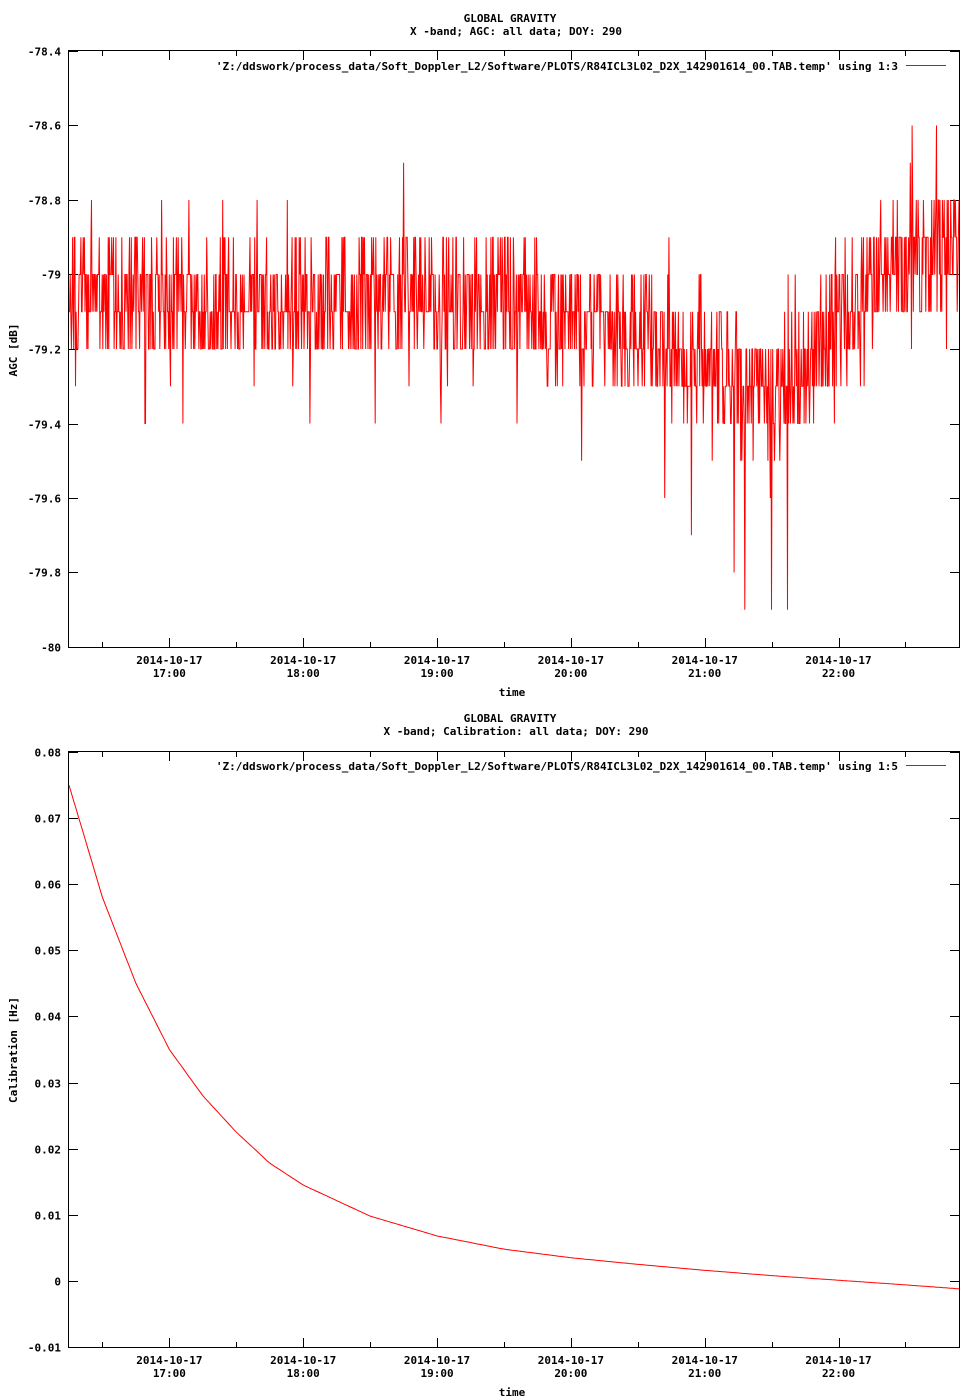 The width and height of the screenshot is (980, 1400). Describe the element at coordinates (303, 1373) in the screenshot. I see `calibration-x-tick-time: 18:00` at that location.